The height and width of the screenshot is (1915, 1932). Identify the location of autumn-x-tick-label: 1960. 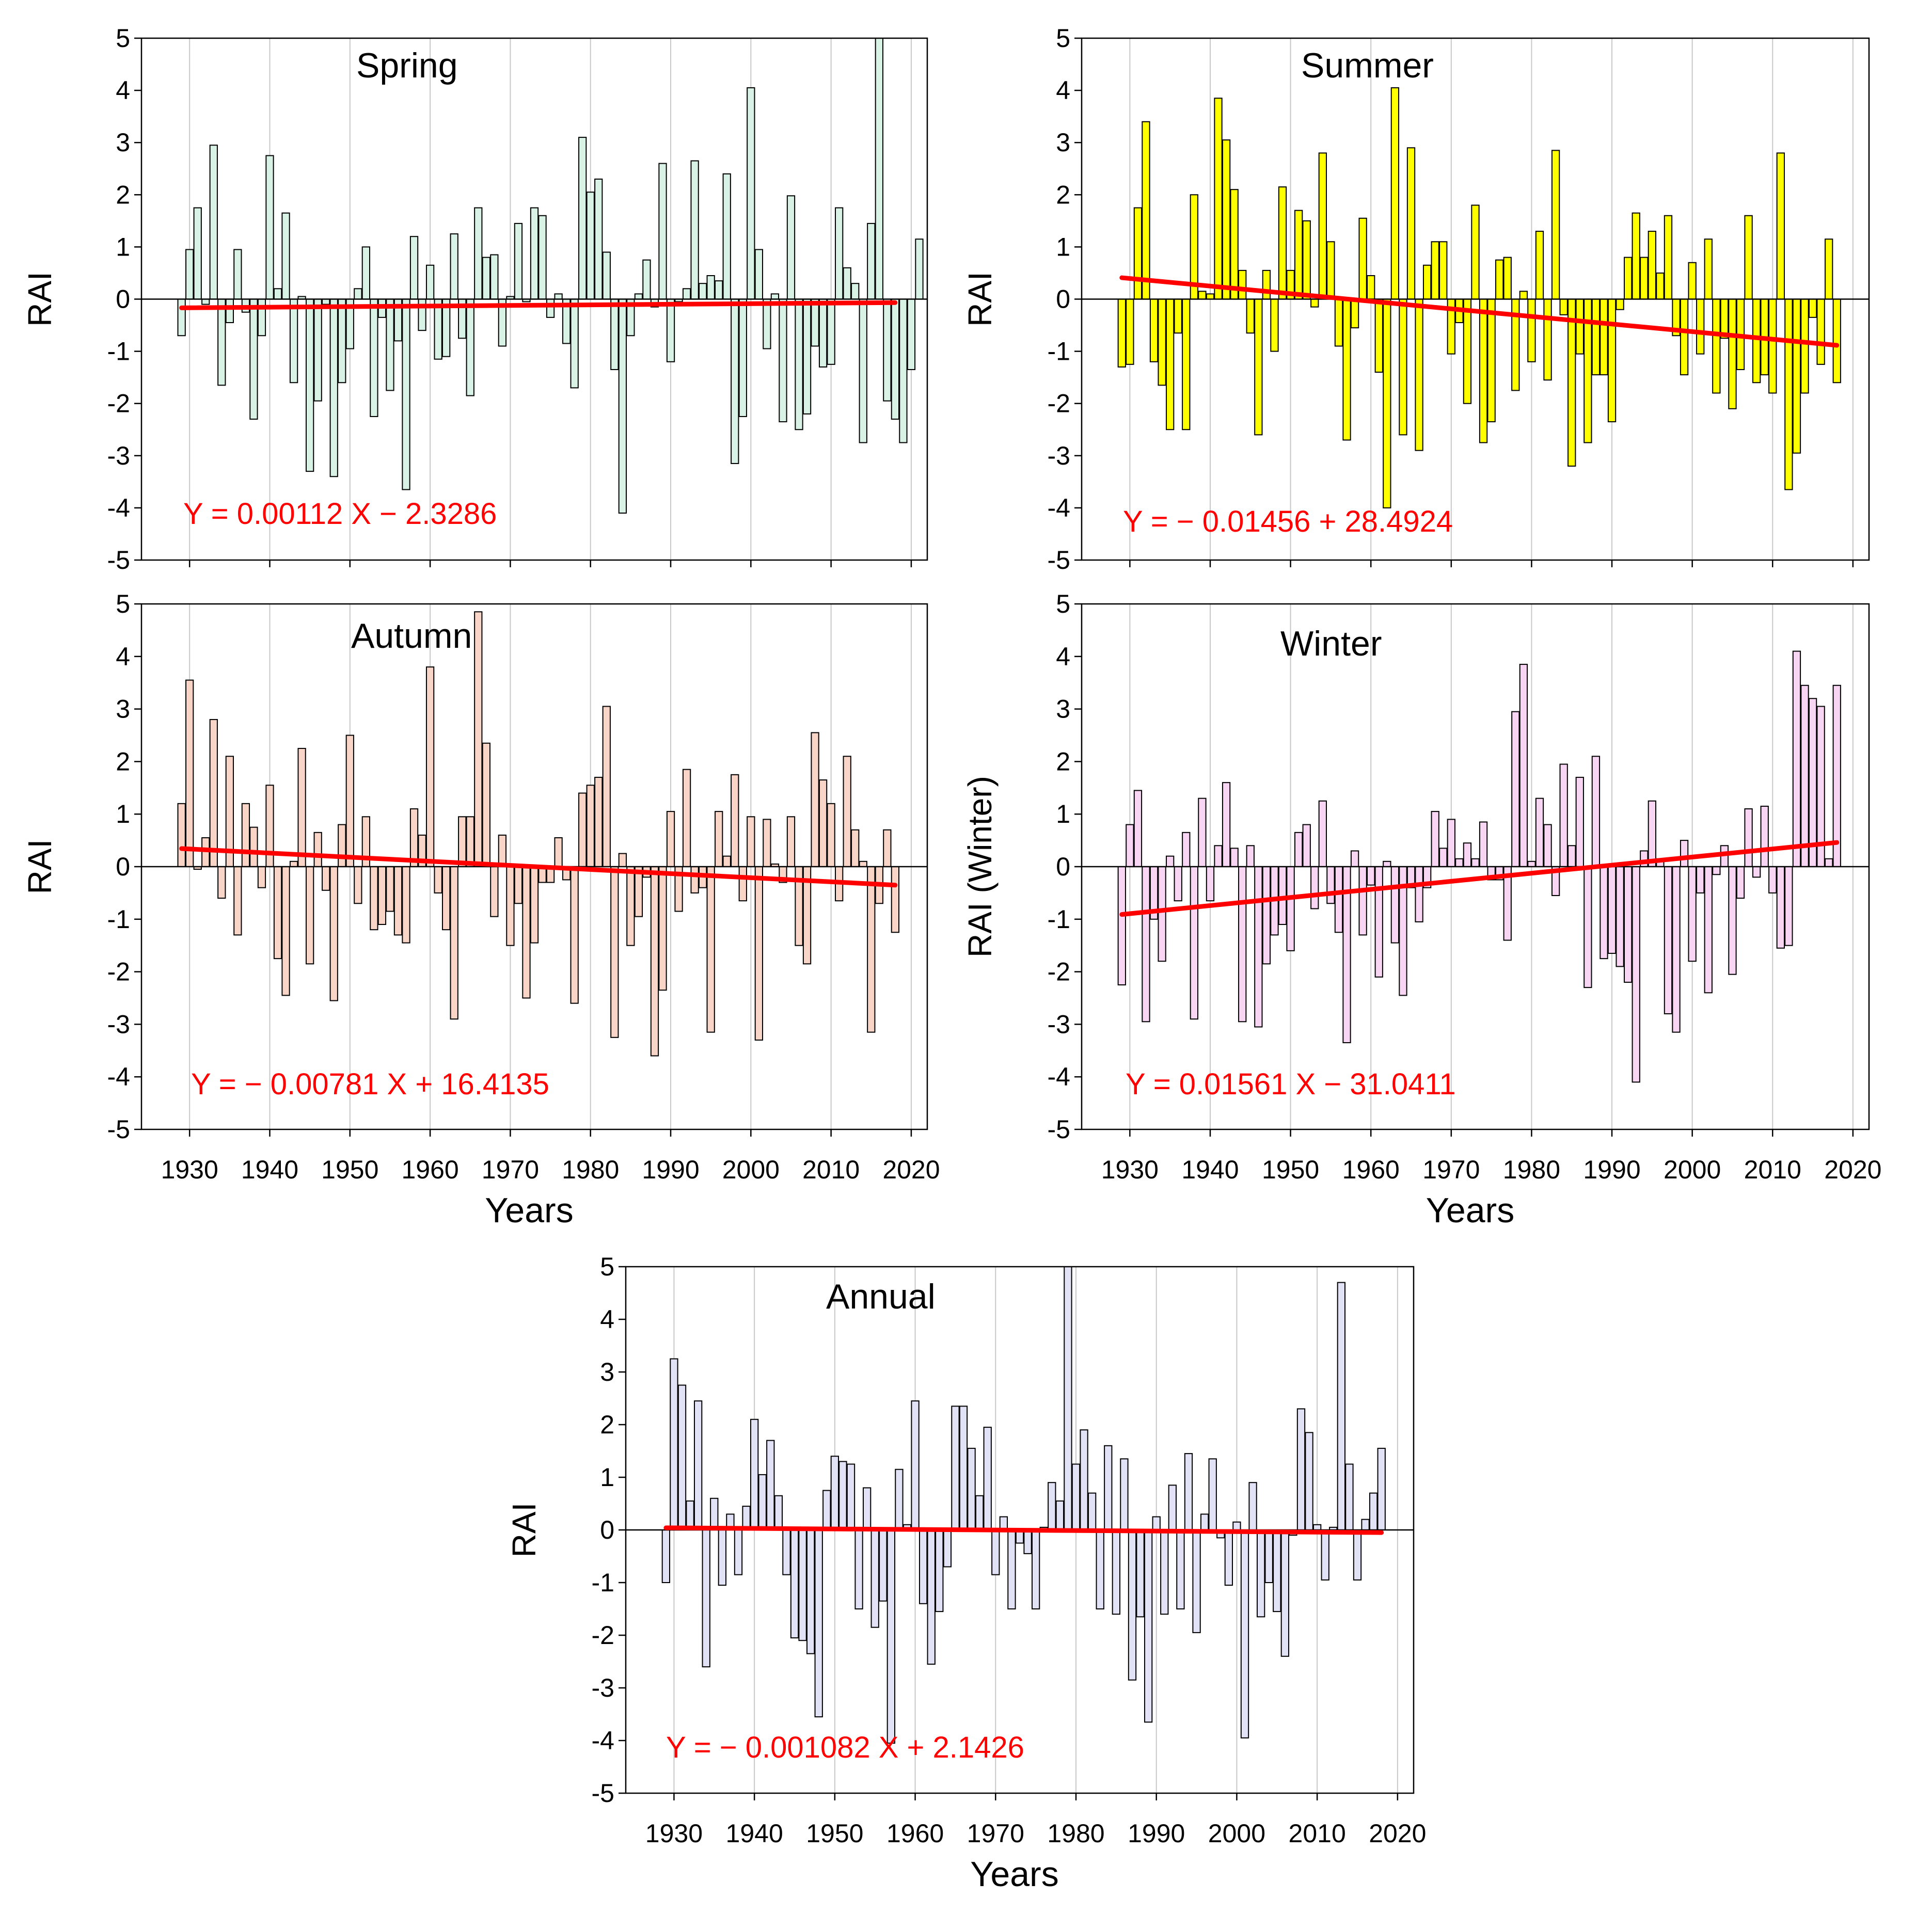
(429, 1169).